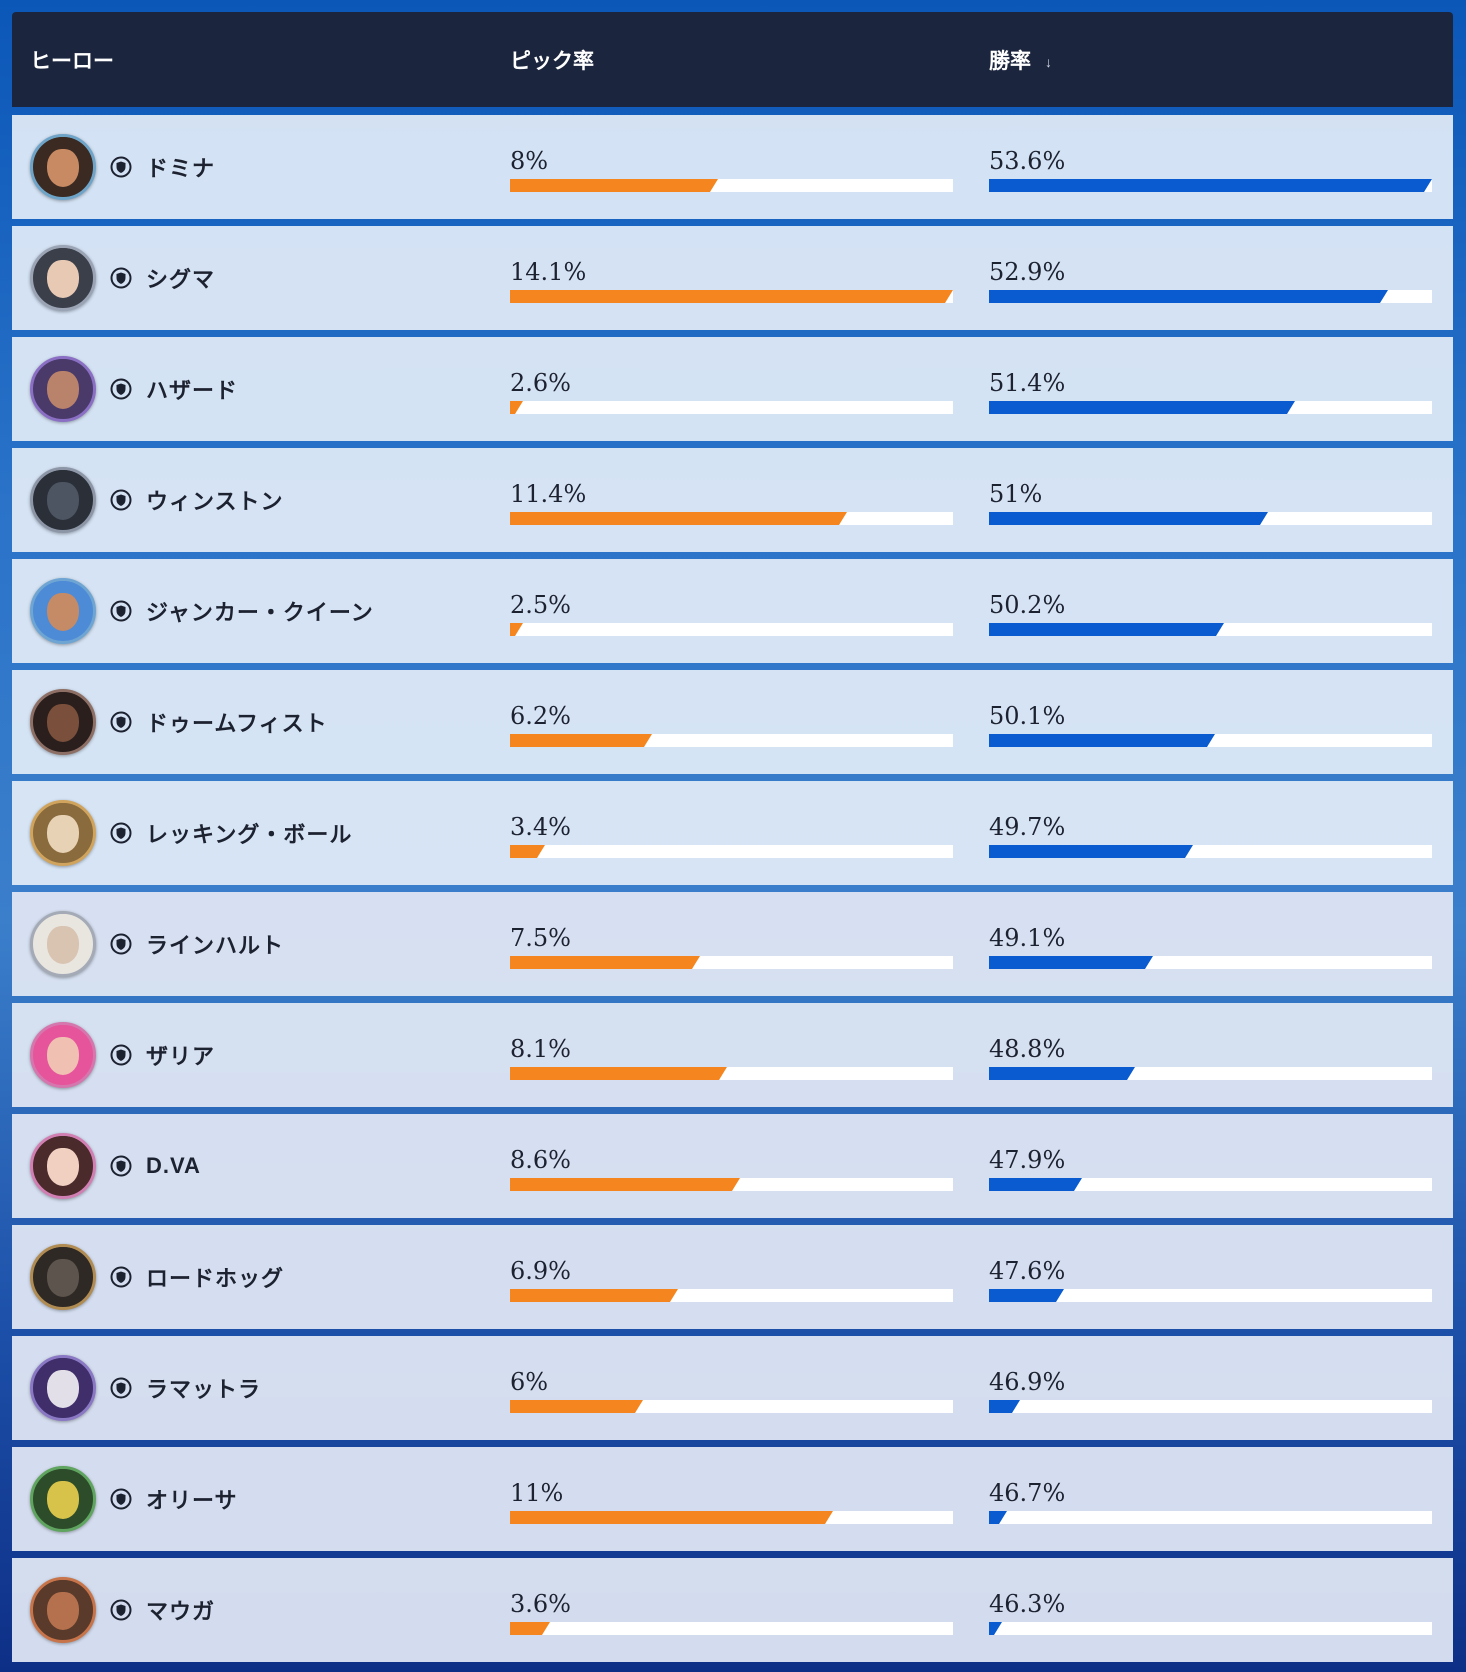 The image size is (1466, 1672). What do you see at coordinates (548, 272) in the screenshot?
I see `pick-rate-value: 14.1%` at bounding box center [548, 272].